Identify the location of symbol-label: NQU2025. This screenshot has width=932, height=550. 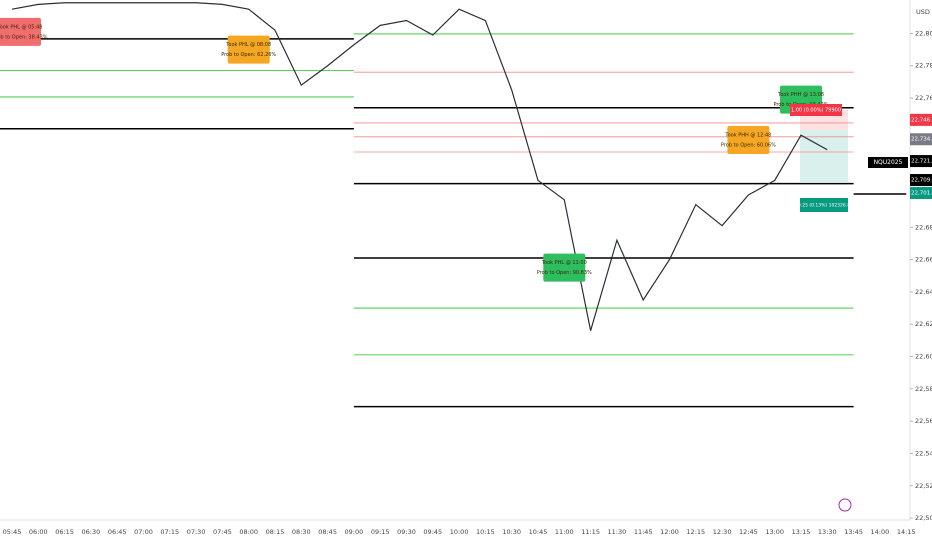
(888, 162).